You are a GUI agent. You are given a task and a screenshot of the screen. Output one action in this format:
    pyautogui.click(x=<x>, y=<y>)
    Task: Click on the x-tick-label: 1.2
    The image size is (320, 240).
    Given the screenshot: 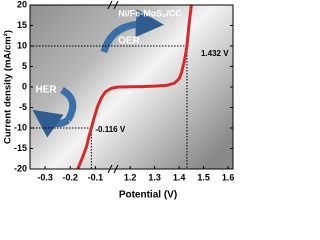 What is the action you would take?
    pyautogui.click(x=130, y=177)
    